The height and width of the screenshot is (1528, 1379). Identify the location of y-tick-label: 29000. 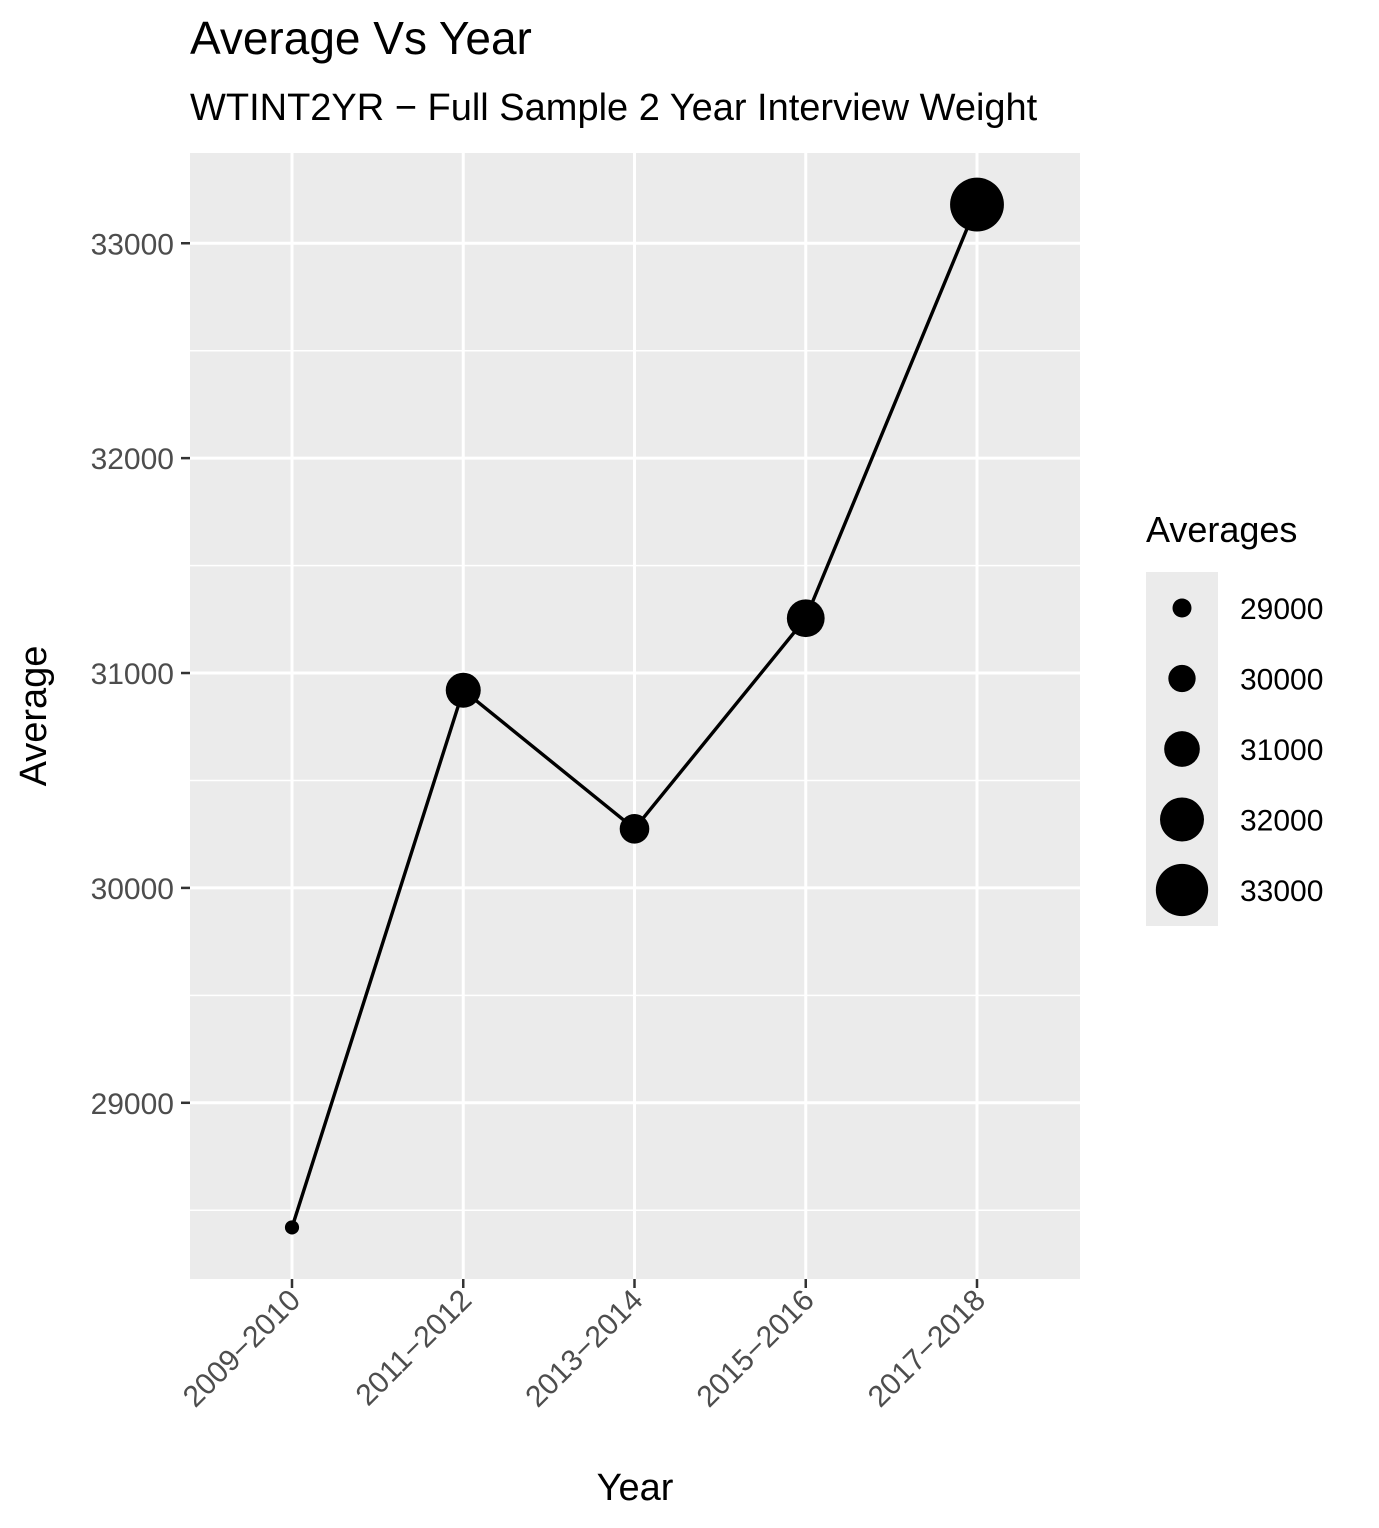
(132, 1104).